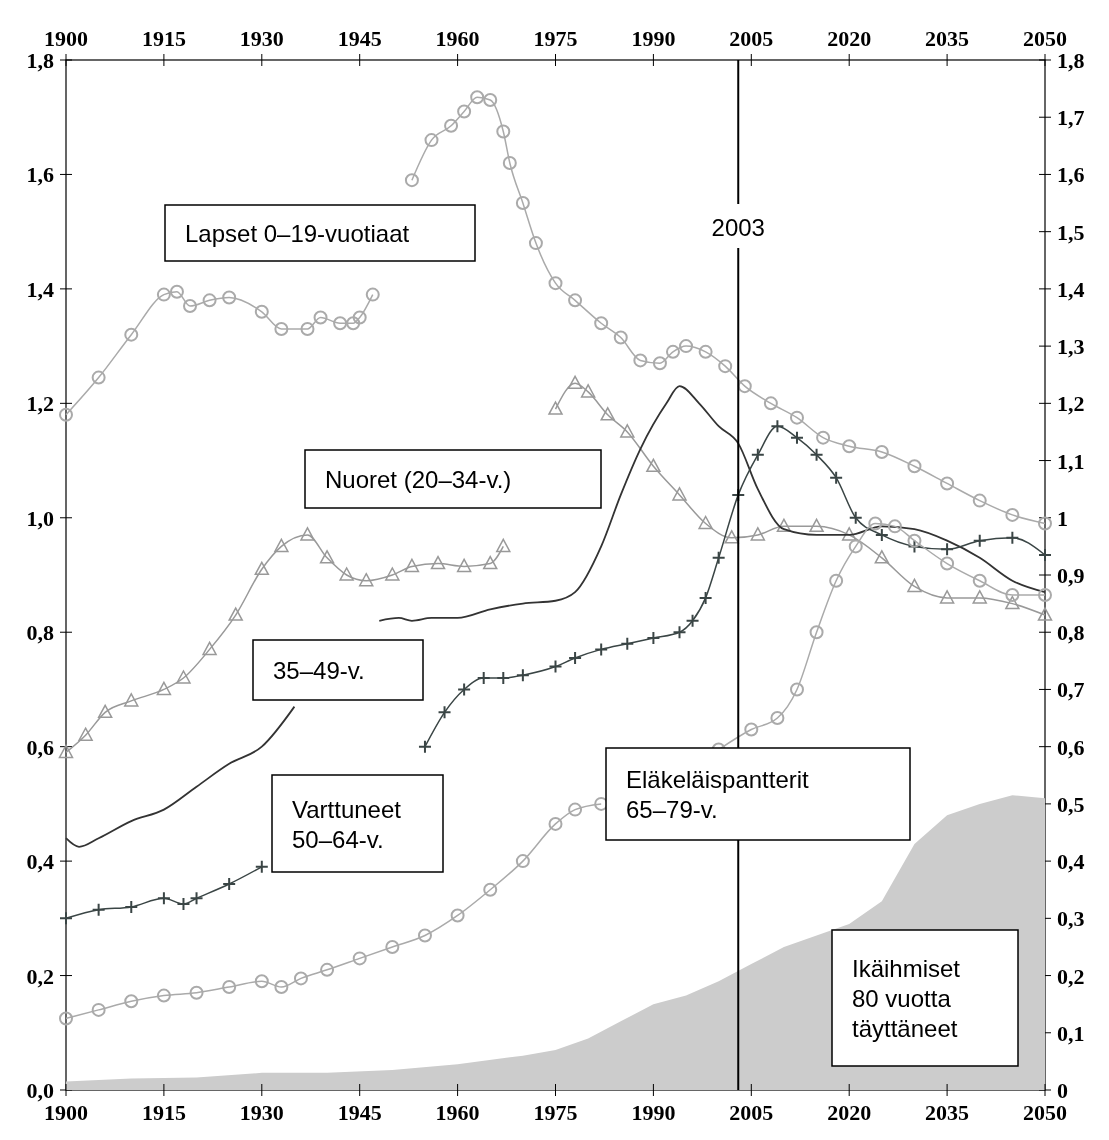 This screenshot has width=1109, height=1140. I want to click on y2-tick-label: 0,8, so click(1071, 633).